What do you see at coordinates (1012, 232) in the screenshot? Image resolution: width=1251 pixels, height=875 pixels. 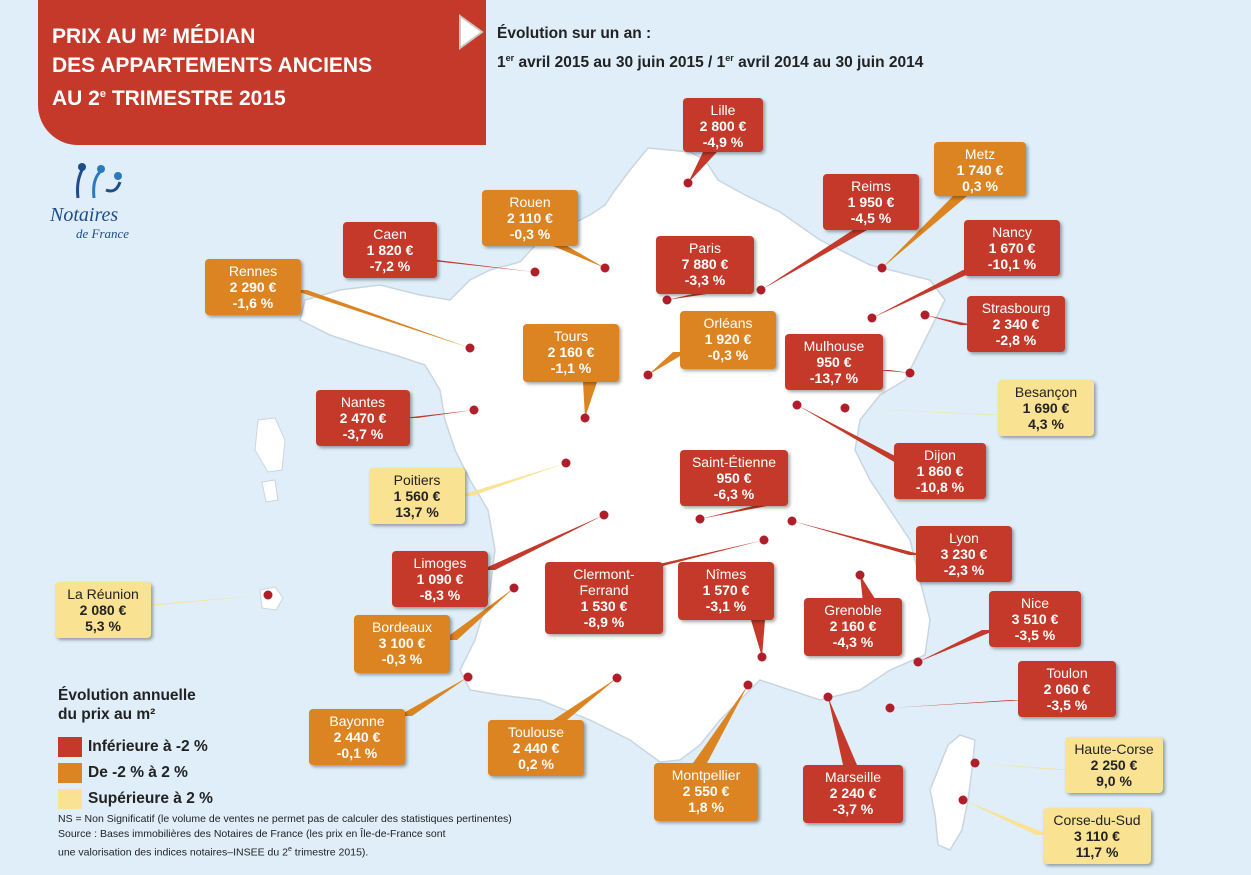 I see `city-name: Nancy` at bounding box center [1012, 232].